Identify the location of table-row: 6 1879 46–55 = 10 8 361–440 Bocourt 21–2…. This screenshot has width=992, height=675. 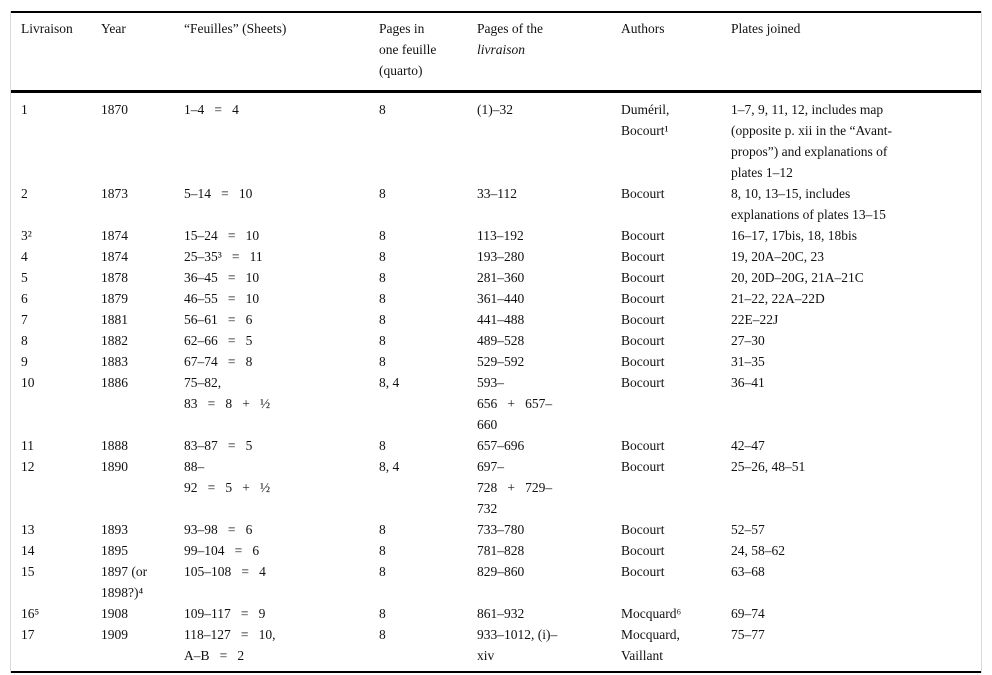
(496, 298).